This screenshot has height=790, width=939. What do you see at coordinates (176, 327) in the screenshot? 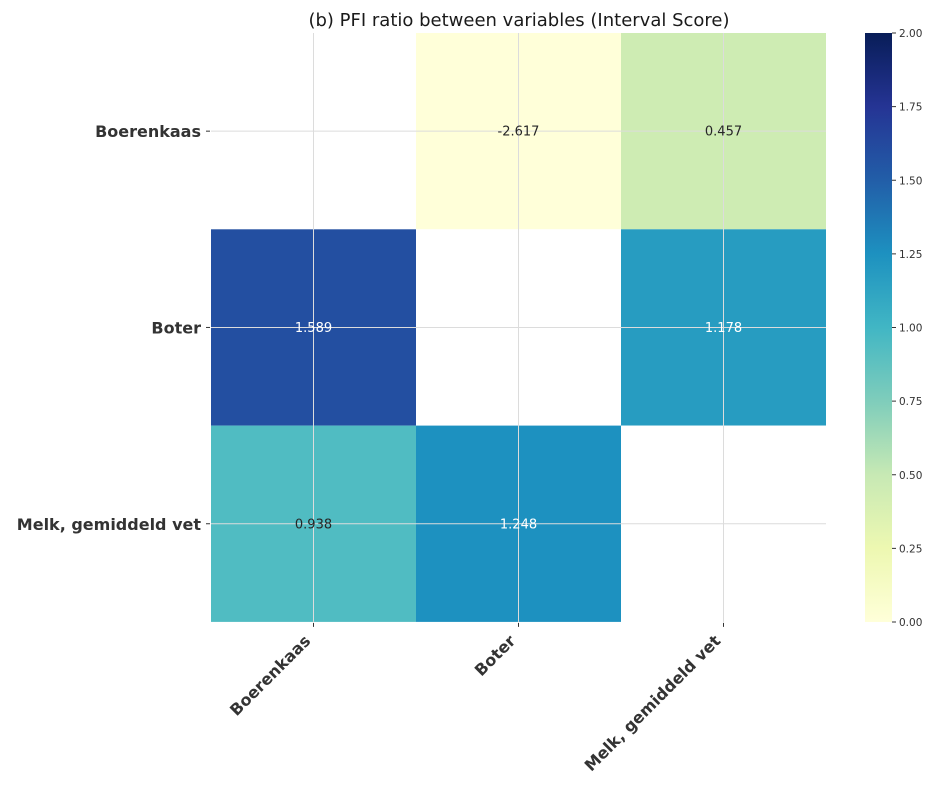
I see `row-label: Boter` at bounding box center [176, 327].